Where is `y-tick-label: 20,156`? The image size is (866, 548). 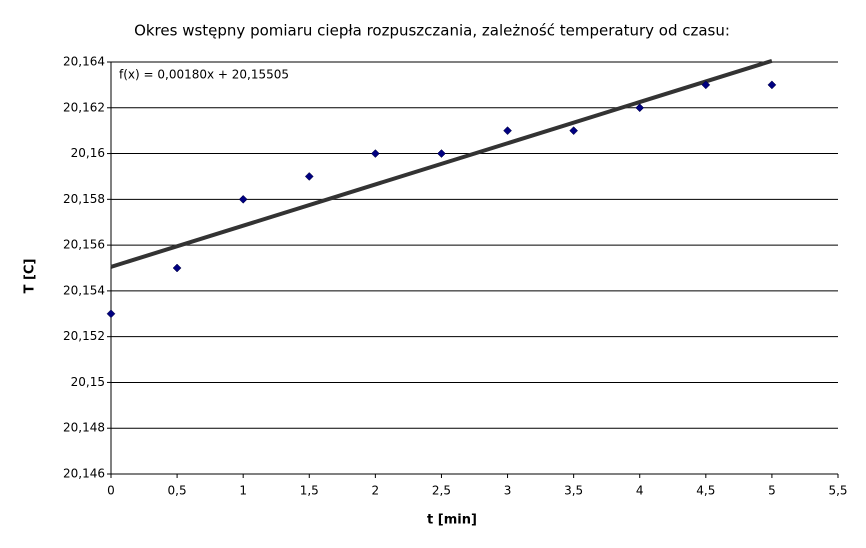
y-tick-label: 20,156 is located at coordinates (84, 245).